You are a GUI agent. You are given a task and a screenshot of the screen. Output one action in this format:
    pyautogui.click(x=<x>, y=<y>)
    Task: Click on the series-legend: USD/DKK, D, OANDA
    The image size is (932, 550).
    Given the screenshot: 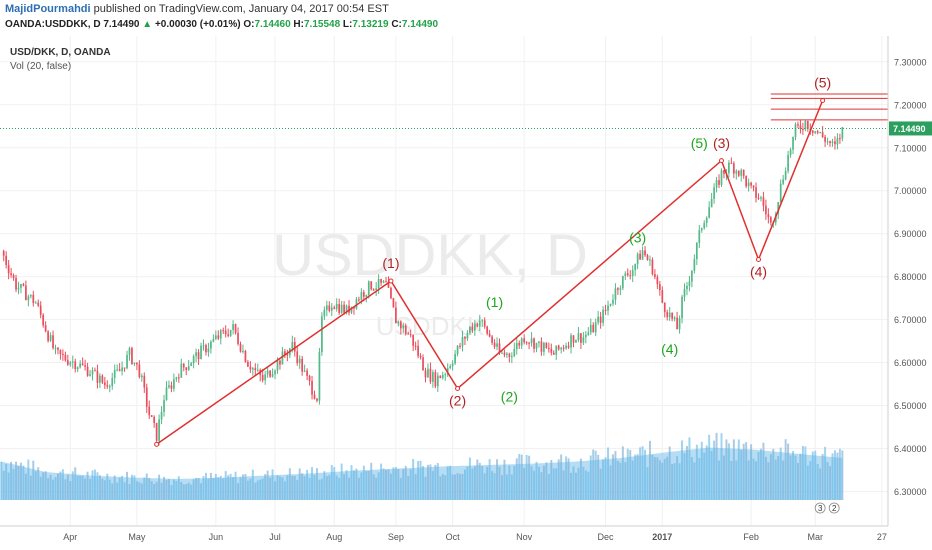 What is the action you would take?
    pyautogui.click(x=60, y=52)
    